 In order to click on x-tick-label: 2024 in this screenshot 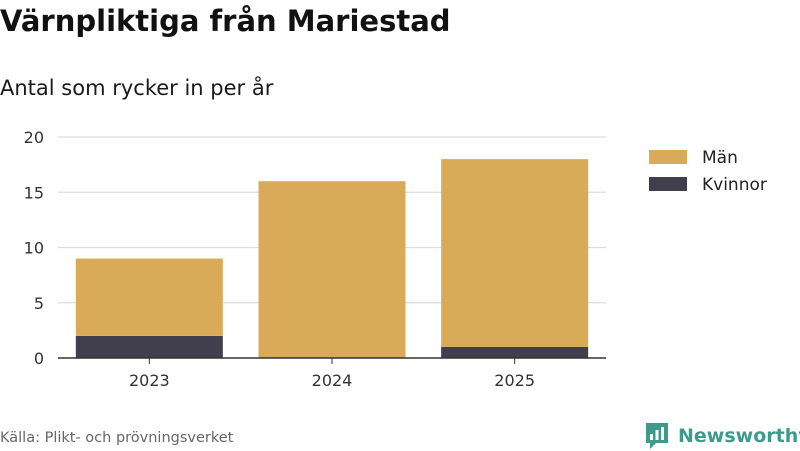, I will do `click(332, 380)`.